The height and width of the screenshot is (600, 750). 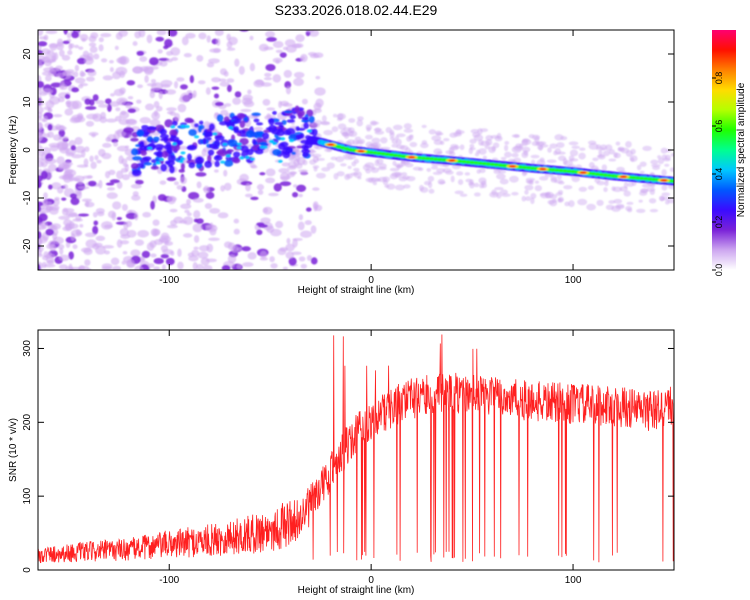 What do you see at coordinates (356, 590) in the screenshot?
I see `bottom-x-axis-label: Height of straight line (km)` at bounding box center [356, 590].